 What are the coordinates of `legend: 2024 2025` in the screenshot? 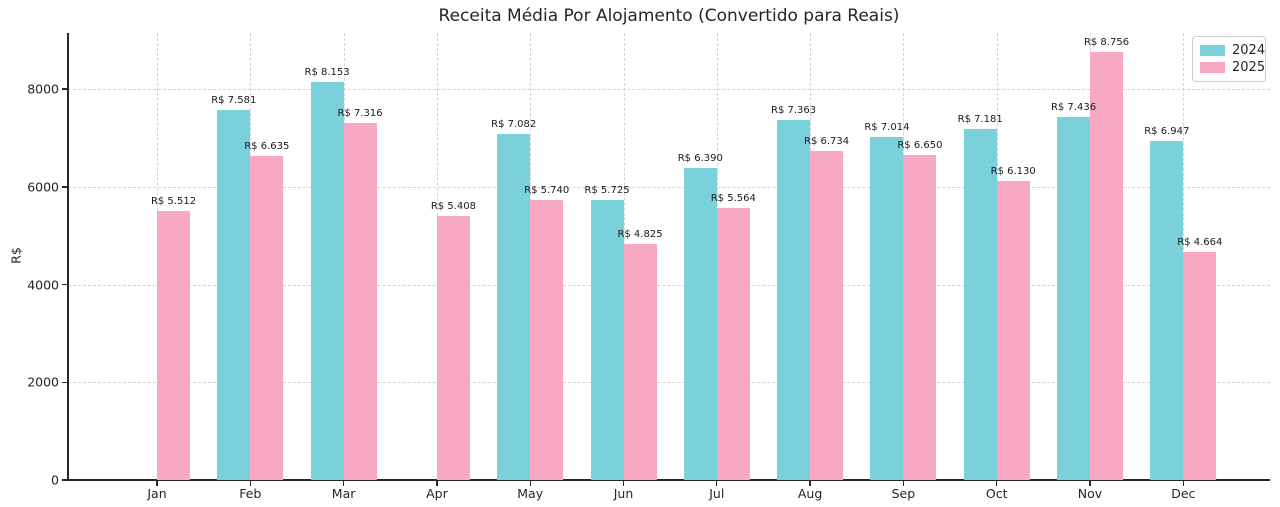 It's located at (1229, 59).